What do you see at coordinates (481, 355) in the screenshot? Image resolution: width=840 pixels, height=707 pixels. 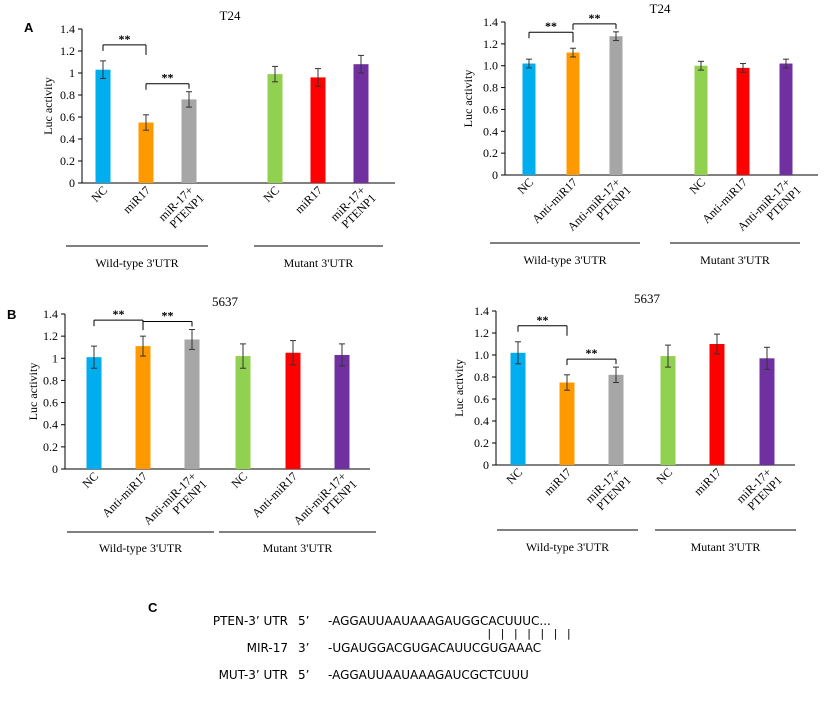 I see `y-tick-label: 1.0` at bounding box center [481, 355].